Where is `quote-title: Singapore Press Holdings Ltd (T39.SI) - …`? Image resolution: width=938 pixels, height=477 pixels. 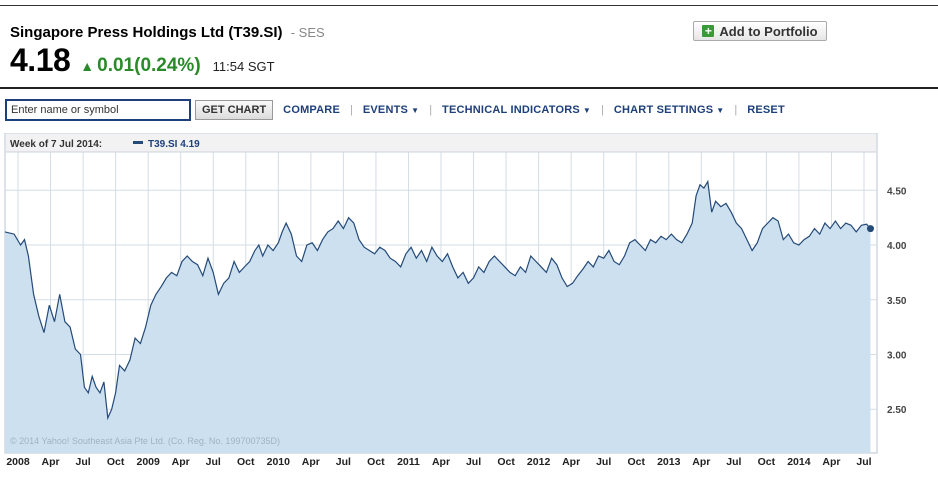 quote-title: Singapore Press Holdings Ltd (T39.SI) - … is located at coordinates (167, 32).